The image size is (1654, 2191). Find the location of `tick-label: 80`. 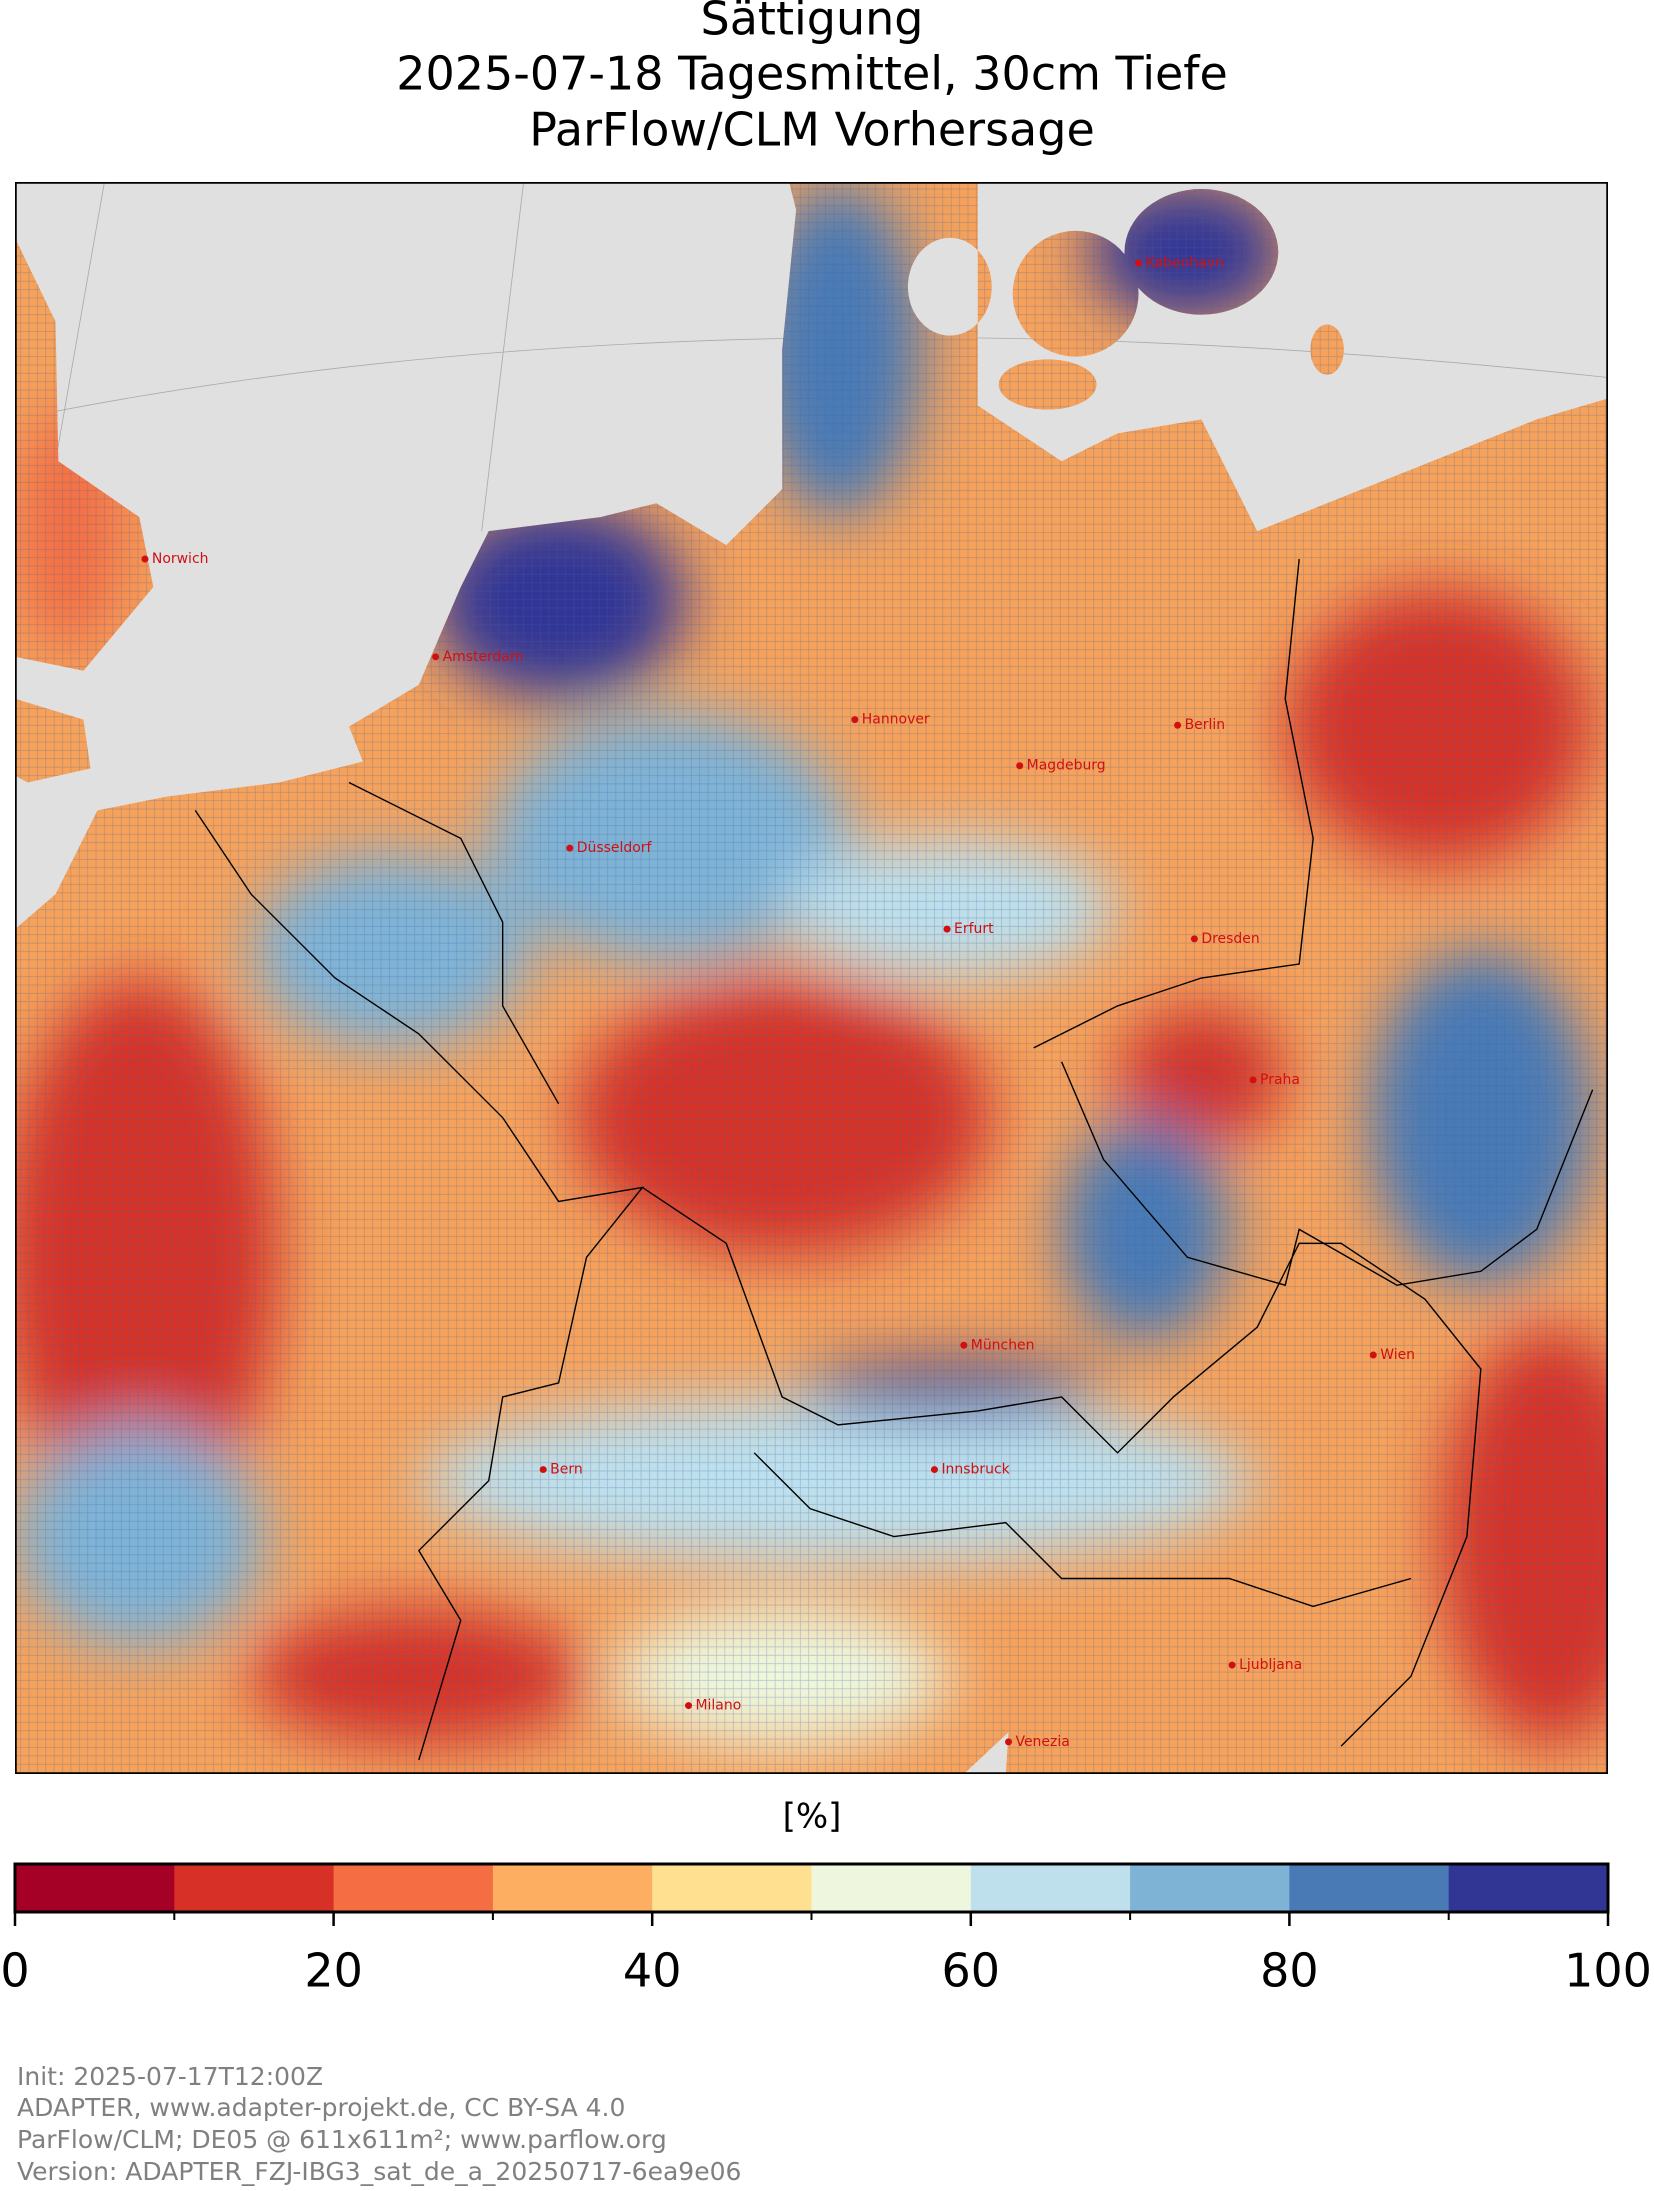

tick-label: 80 is located at coordinates (1289, 1971).